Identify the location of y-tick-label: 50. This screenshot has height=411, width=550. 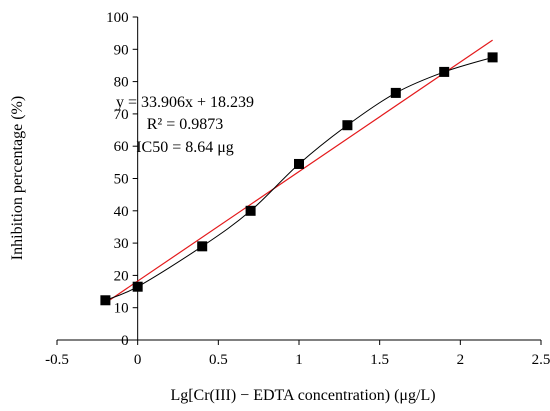
(121, 180).